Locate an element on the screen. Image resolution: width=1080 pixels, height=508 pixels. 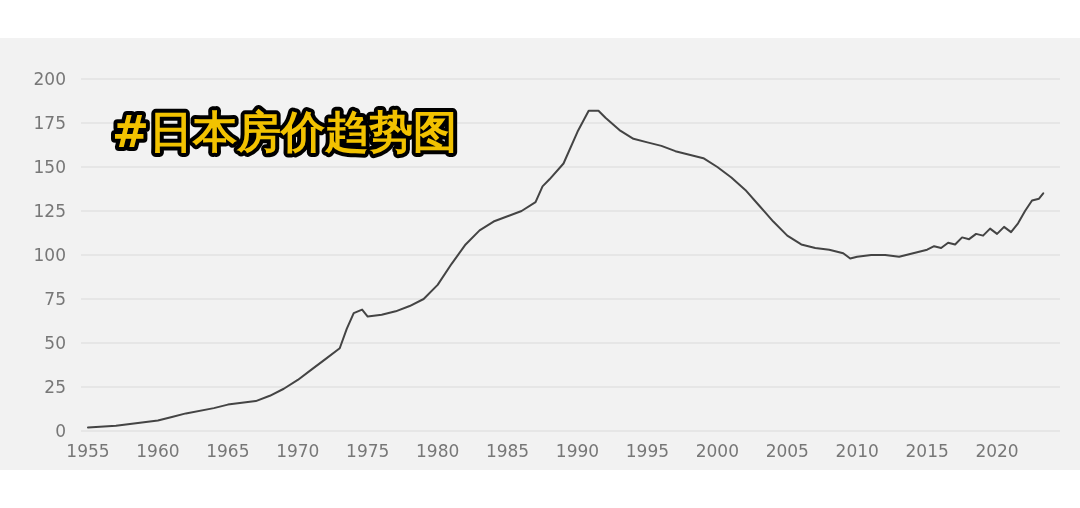
x-tick-label: 2005 is located at coordinates (787, 451).